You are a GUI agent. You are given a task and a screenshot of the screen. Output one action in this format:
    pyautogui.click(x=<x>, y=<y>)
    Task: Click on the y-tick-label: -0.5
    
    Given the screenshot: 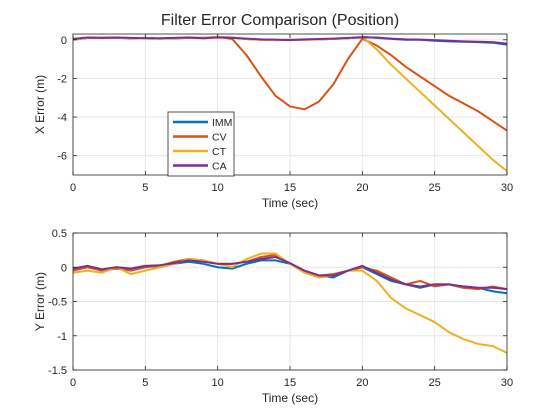 What is the action you would take?
    pyautogui.click(x=57, y=303)
    